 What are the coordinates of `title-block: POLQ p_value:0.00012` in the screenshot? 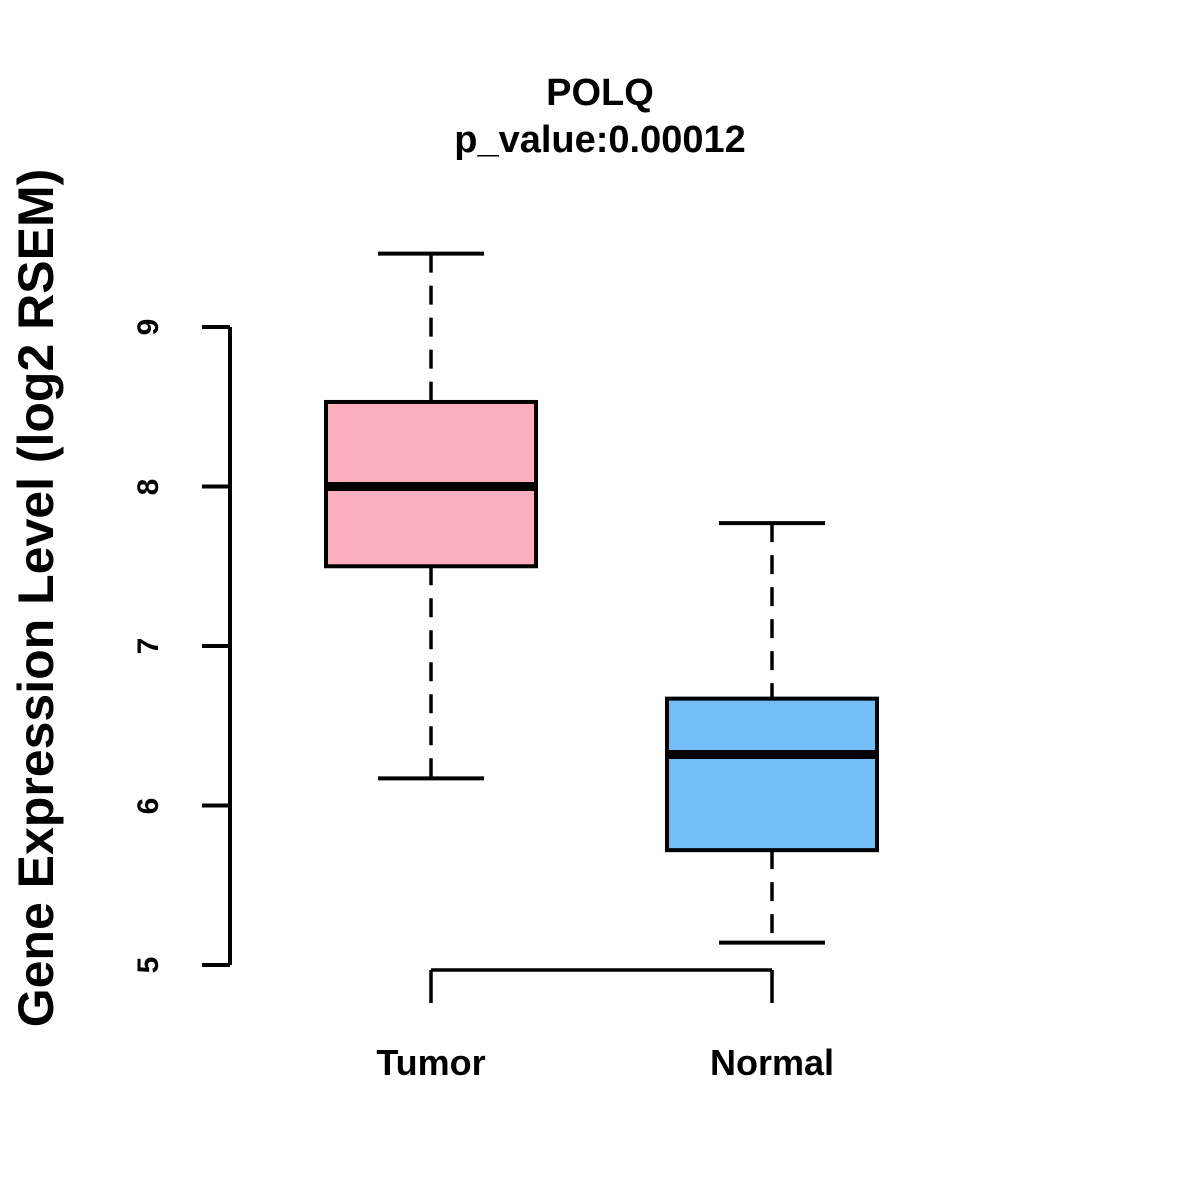 It's located at (600, 116).